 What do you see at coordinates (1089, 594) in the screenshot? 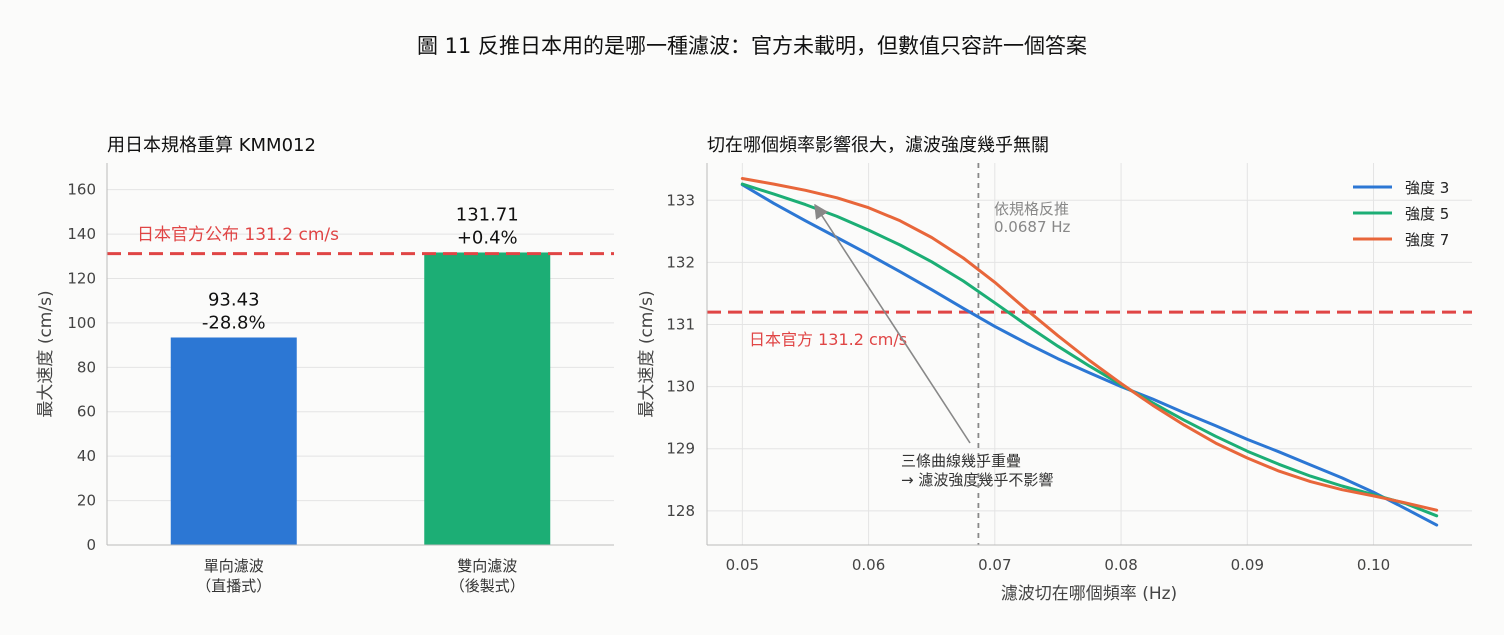
I see `right-x-axis-label: 濾波切在哪個頻率 (Hz)` at bounding box center [1089, 594].